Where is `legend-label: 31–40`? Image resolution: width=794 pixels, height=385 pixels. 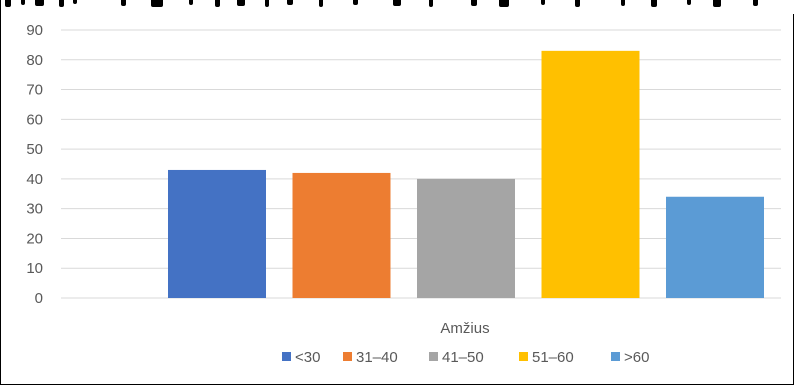
legend-label: 31–40 is located at coordinates (377, 357).